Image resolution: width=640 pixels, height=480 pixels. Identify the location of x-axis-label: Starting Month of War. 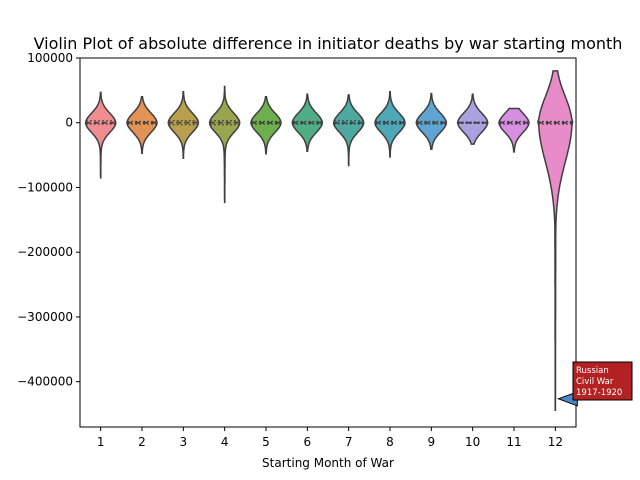
(328, 463).